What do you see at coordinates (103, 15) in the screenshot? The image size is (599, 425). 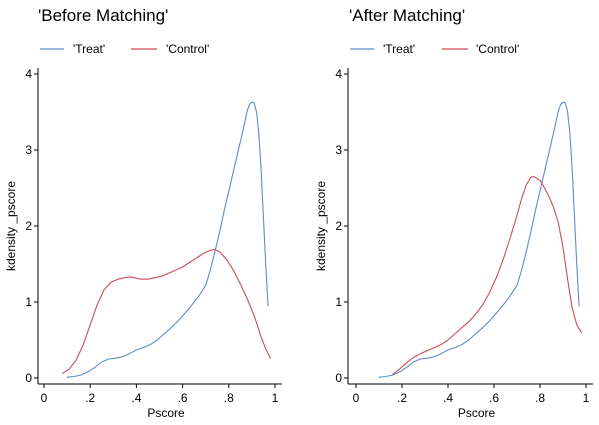 I see `chart-title: 'Before Matching'` at bounding box center [103, 15].